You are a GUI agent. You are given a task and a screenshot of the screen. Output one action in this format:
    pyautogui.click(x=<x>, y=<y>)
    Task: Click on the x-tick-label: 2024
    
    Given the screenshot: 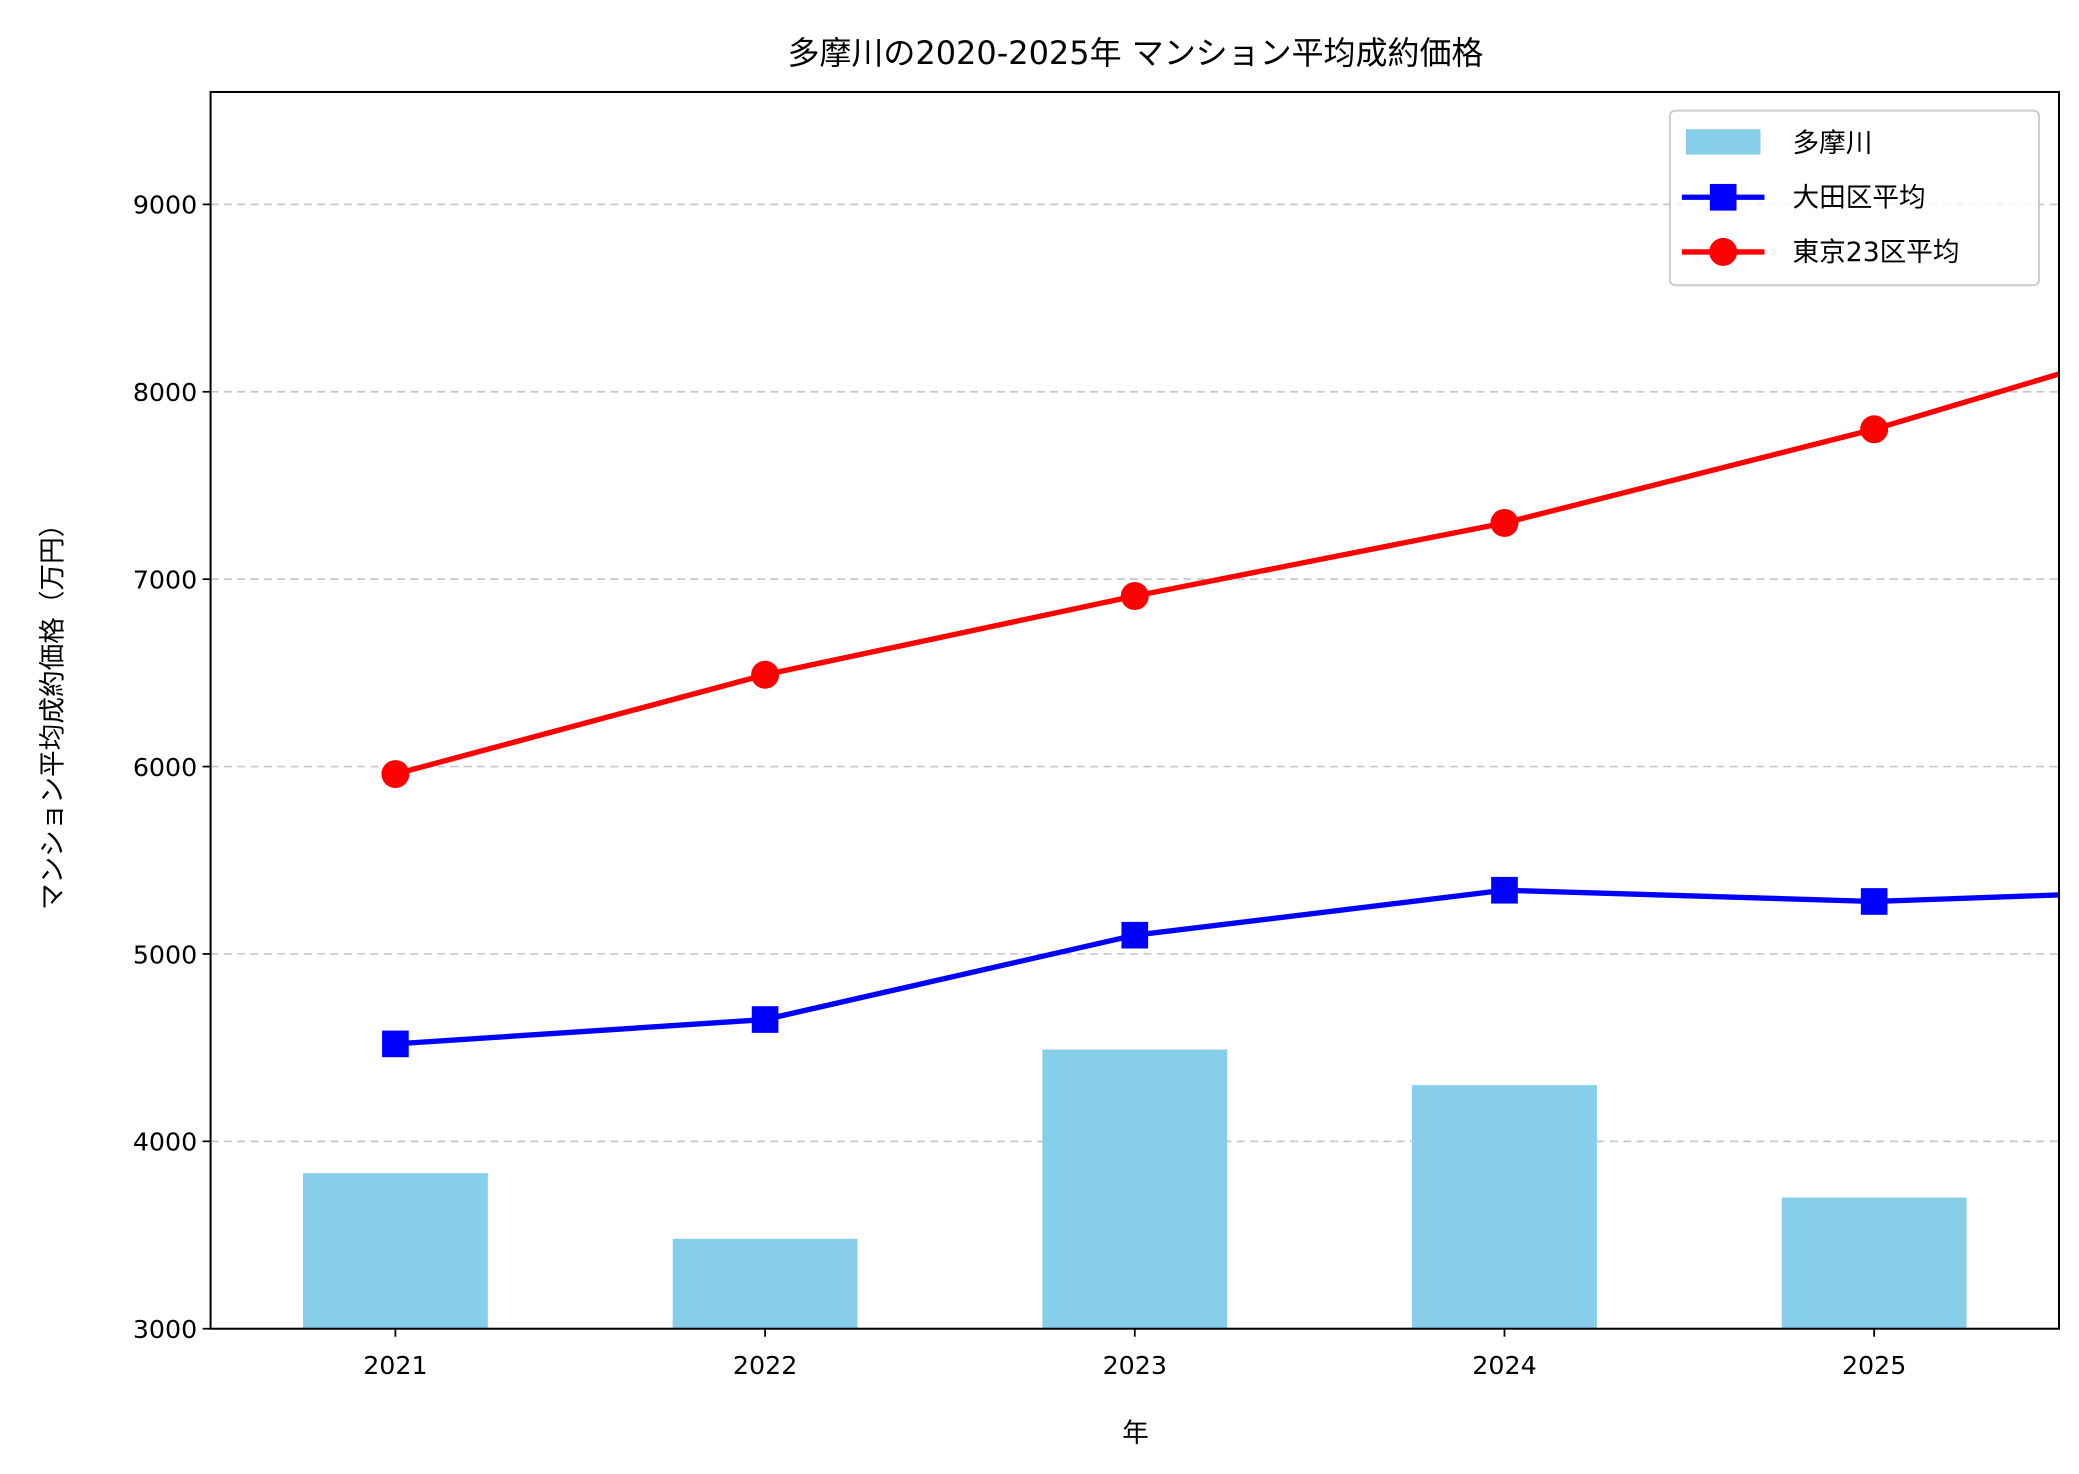 What is the action you would take?
    pyautogui.click(x=1504, y=1365)
    